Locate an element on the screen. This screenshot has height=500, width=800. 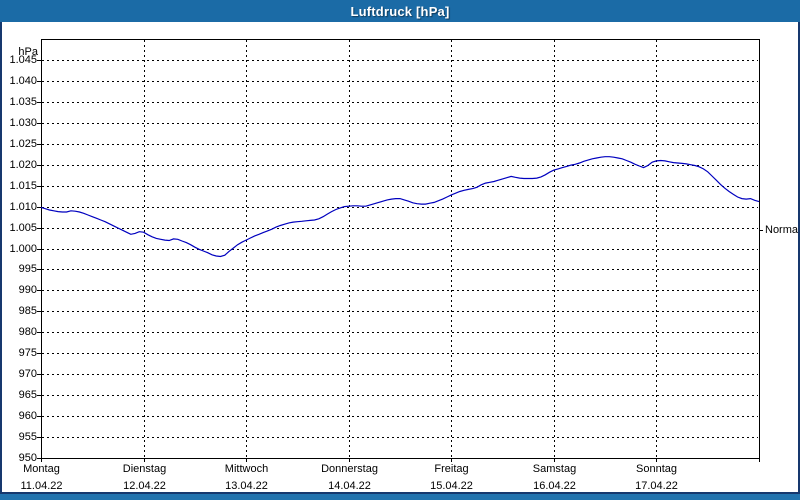
x-day-label: Montag is located at coordinates (41, 469).